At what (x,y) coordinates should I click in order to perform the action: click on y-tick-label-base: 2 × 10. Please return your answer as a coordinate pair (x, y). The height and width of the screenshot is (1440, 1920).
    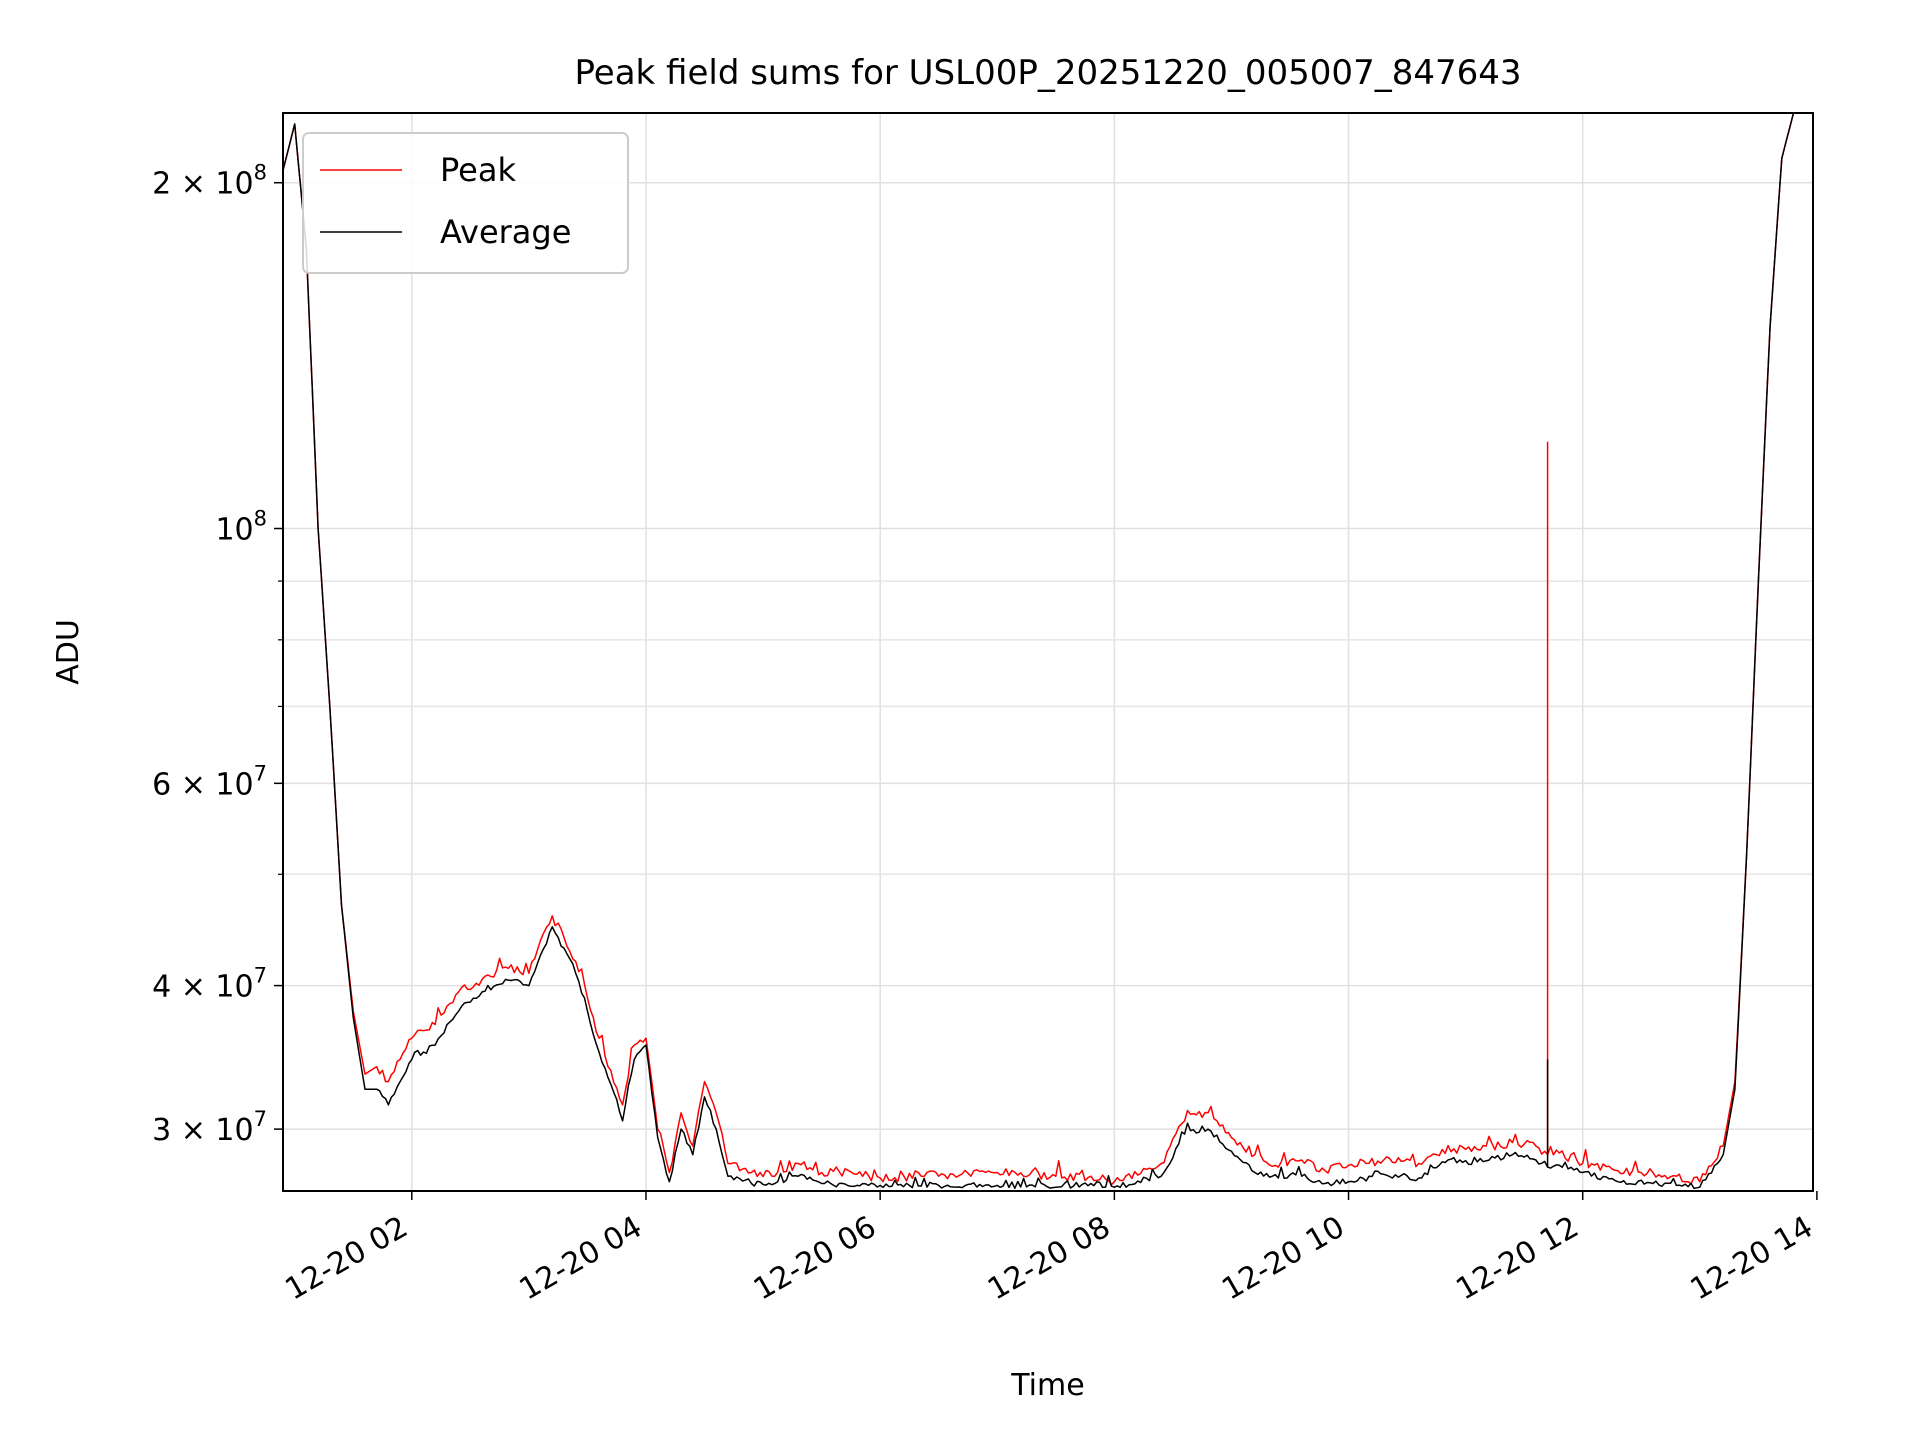
    Looking at the image, I should click on (202, 184).